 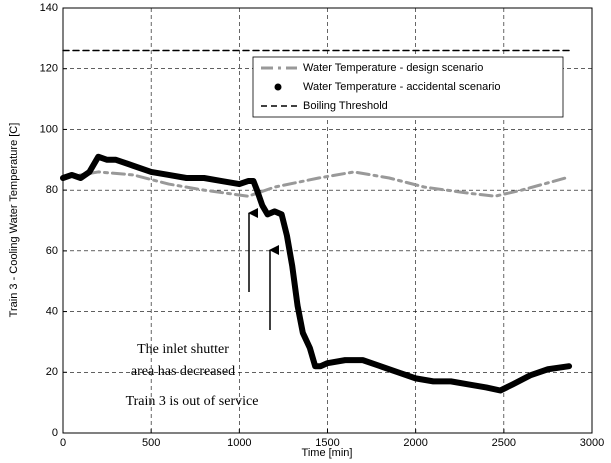 I want to click on y-tick-label: 100, so click(x=49, y=129).